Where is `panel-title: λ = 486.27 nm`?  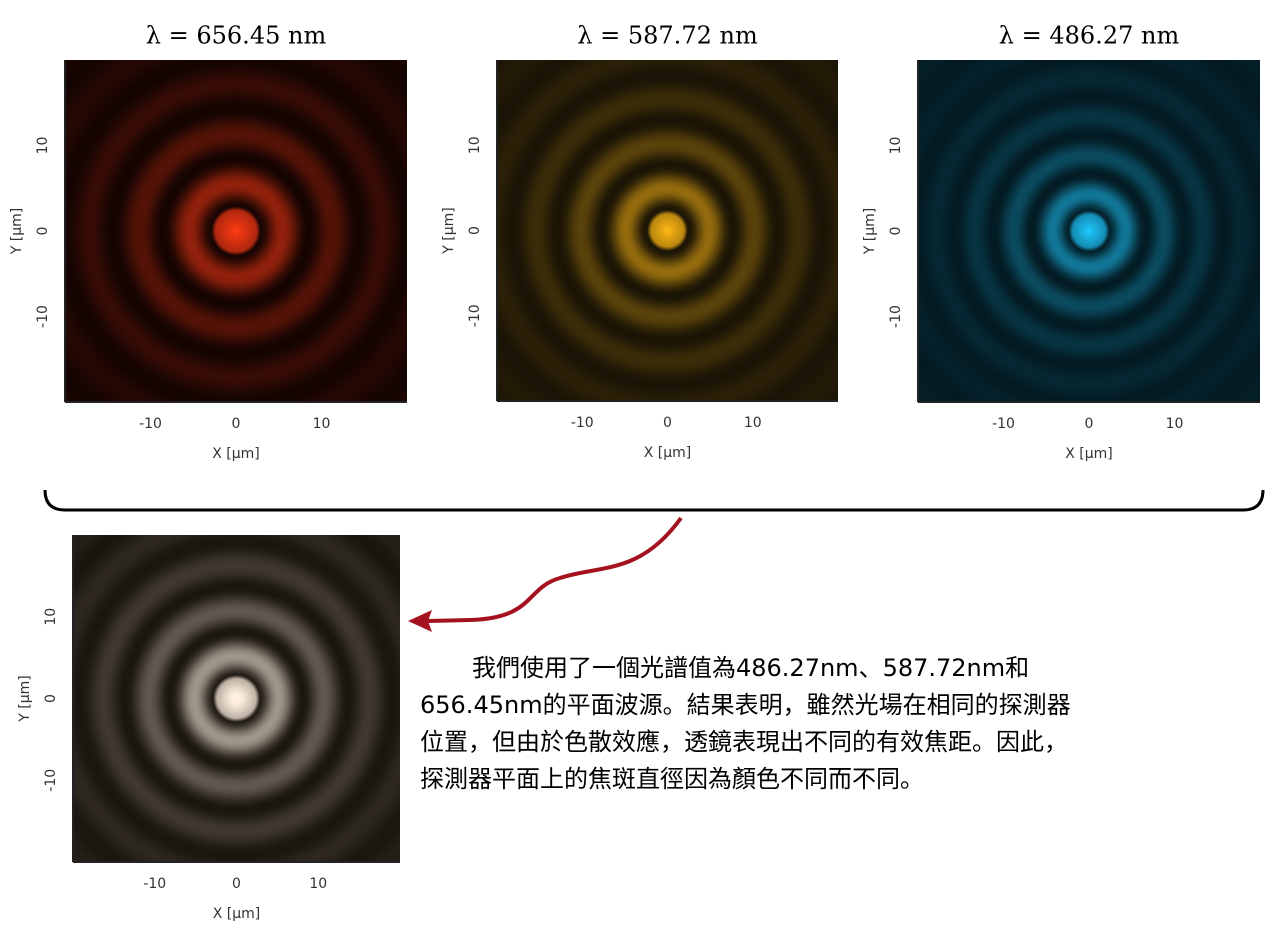 panel-title: λ = 486.27 nm is located at coordinates (1089, 36).